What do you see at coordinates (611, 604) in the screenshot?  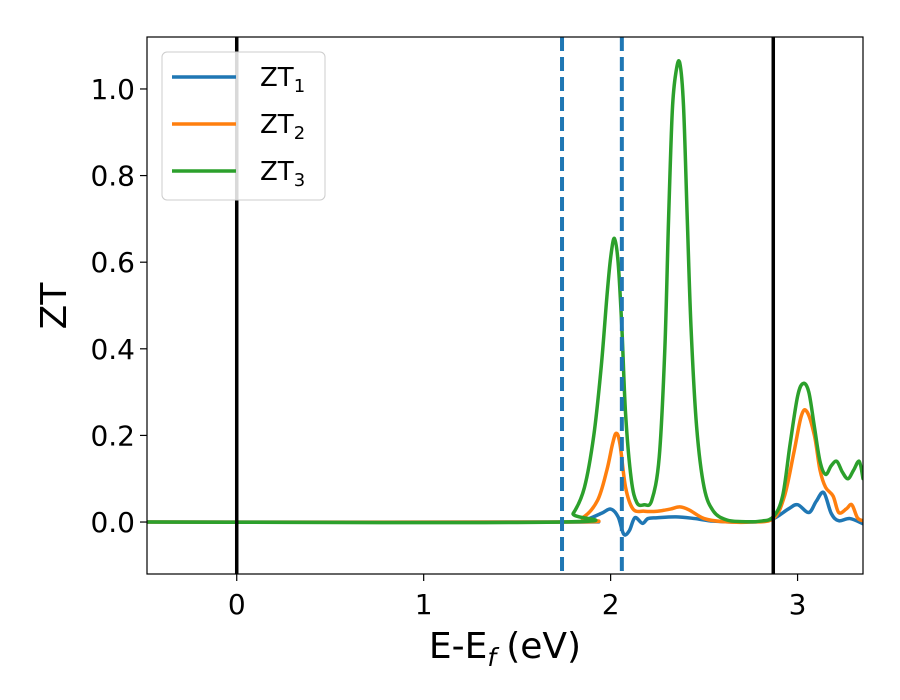 I see `x-tick-label: 2` at bounding box center [611, 604].